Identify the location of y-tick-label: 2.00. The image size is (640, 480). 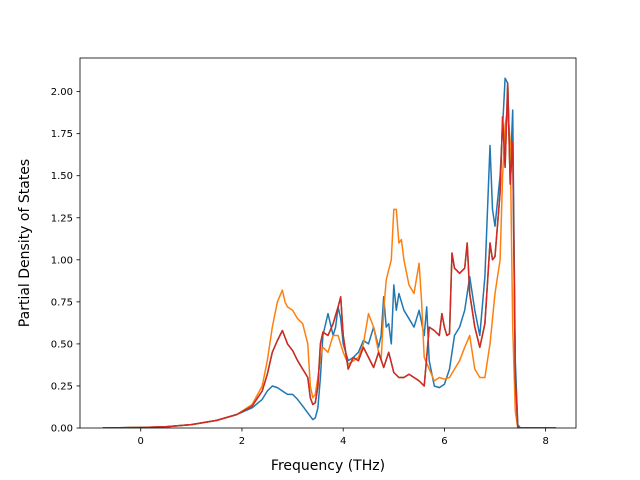
(62, 92).